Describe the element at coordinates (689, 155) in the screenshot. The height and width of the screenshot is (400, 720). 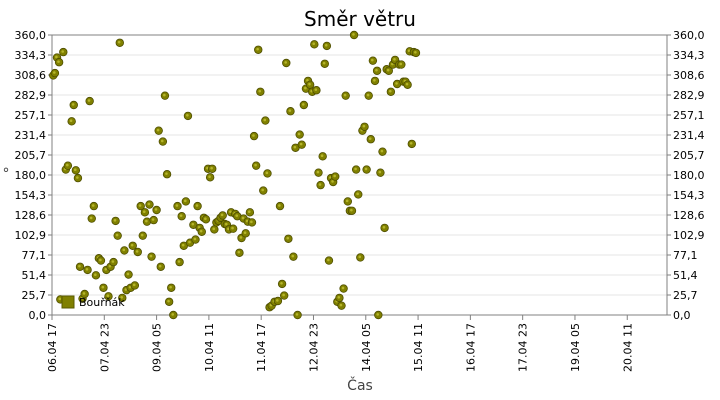
I see `y-tick-label-right: 205,7` at that location.